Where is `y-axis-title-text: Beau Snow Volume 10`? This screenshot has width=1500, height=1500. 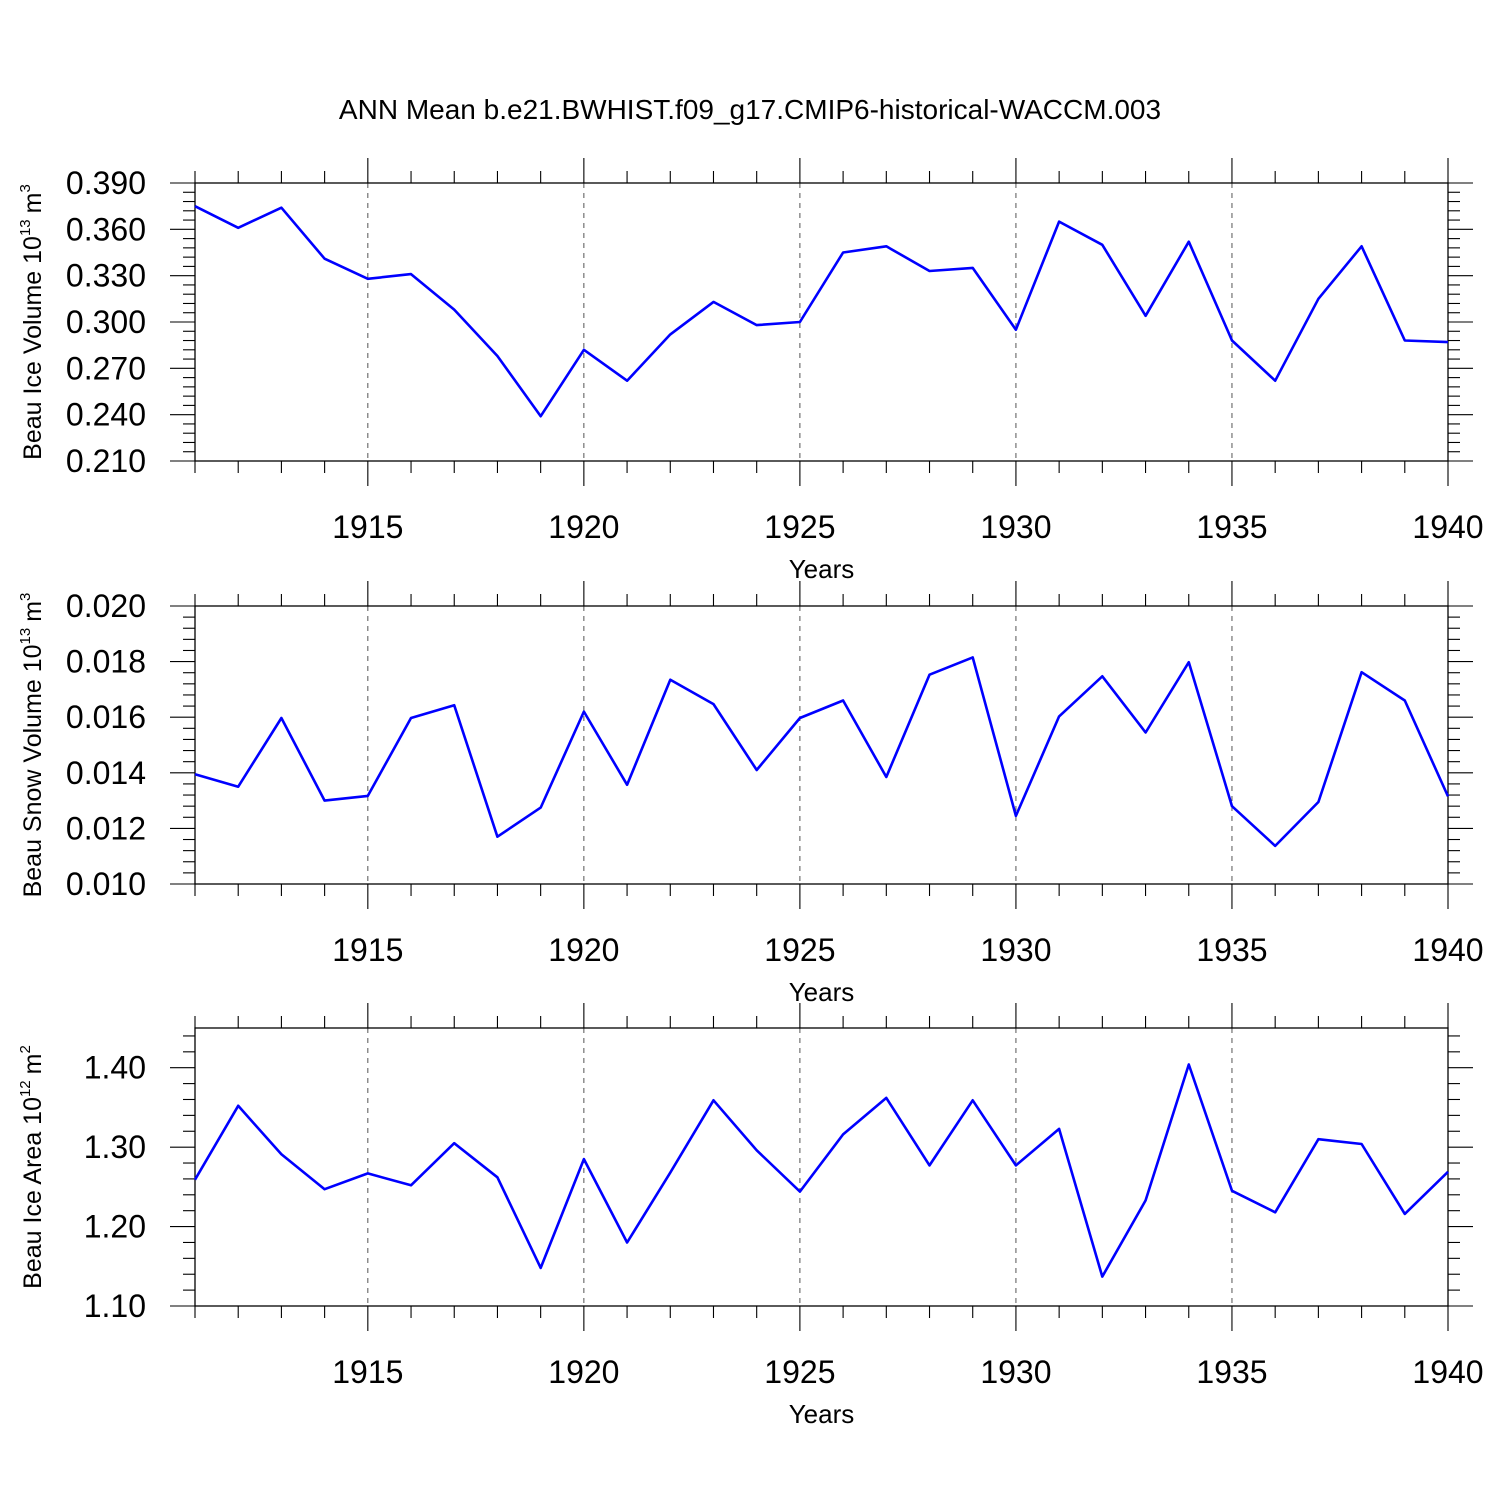 y-axis-title-text: Beau Snow Volume 10 is located at coordinates (33, 770).